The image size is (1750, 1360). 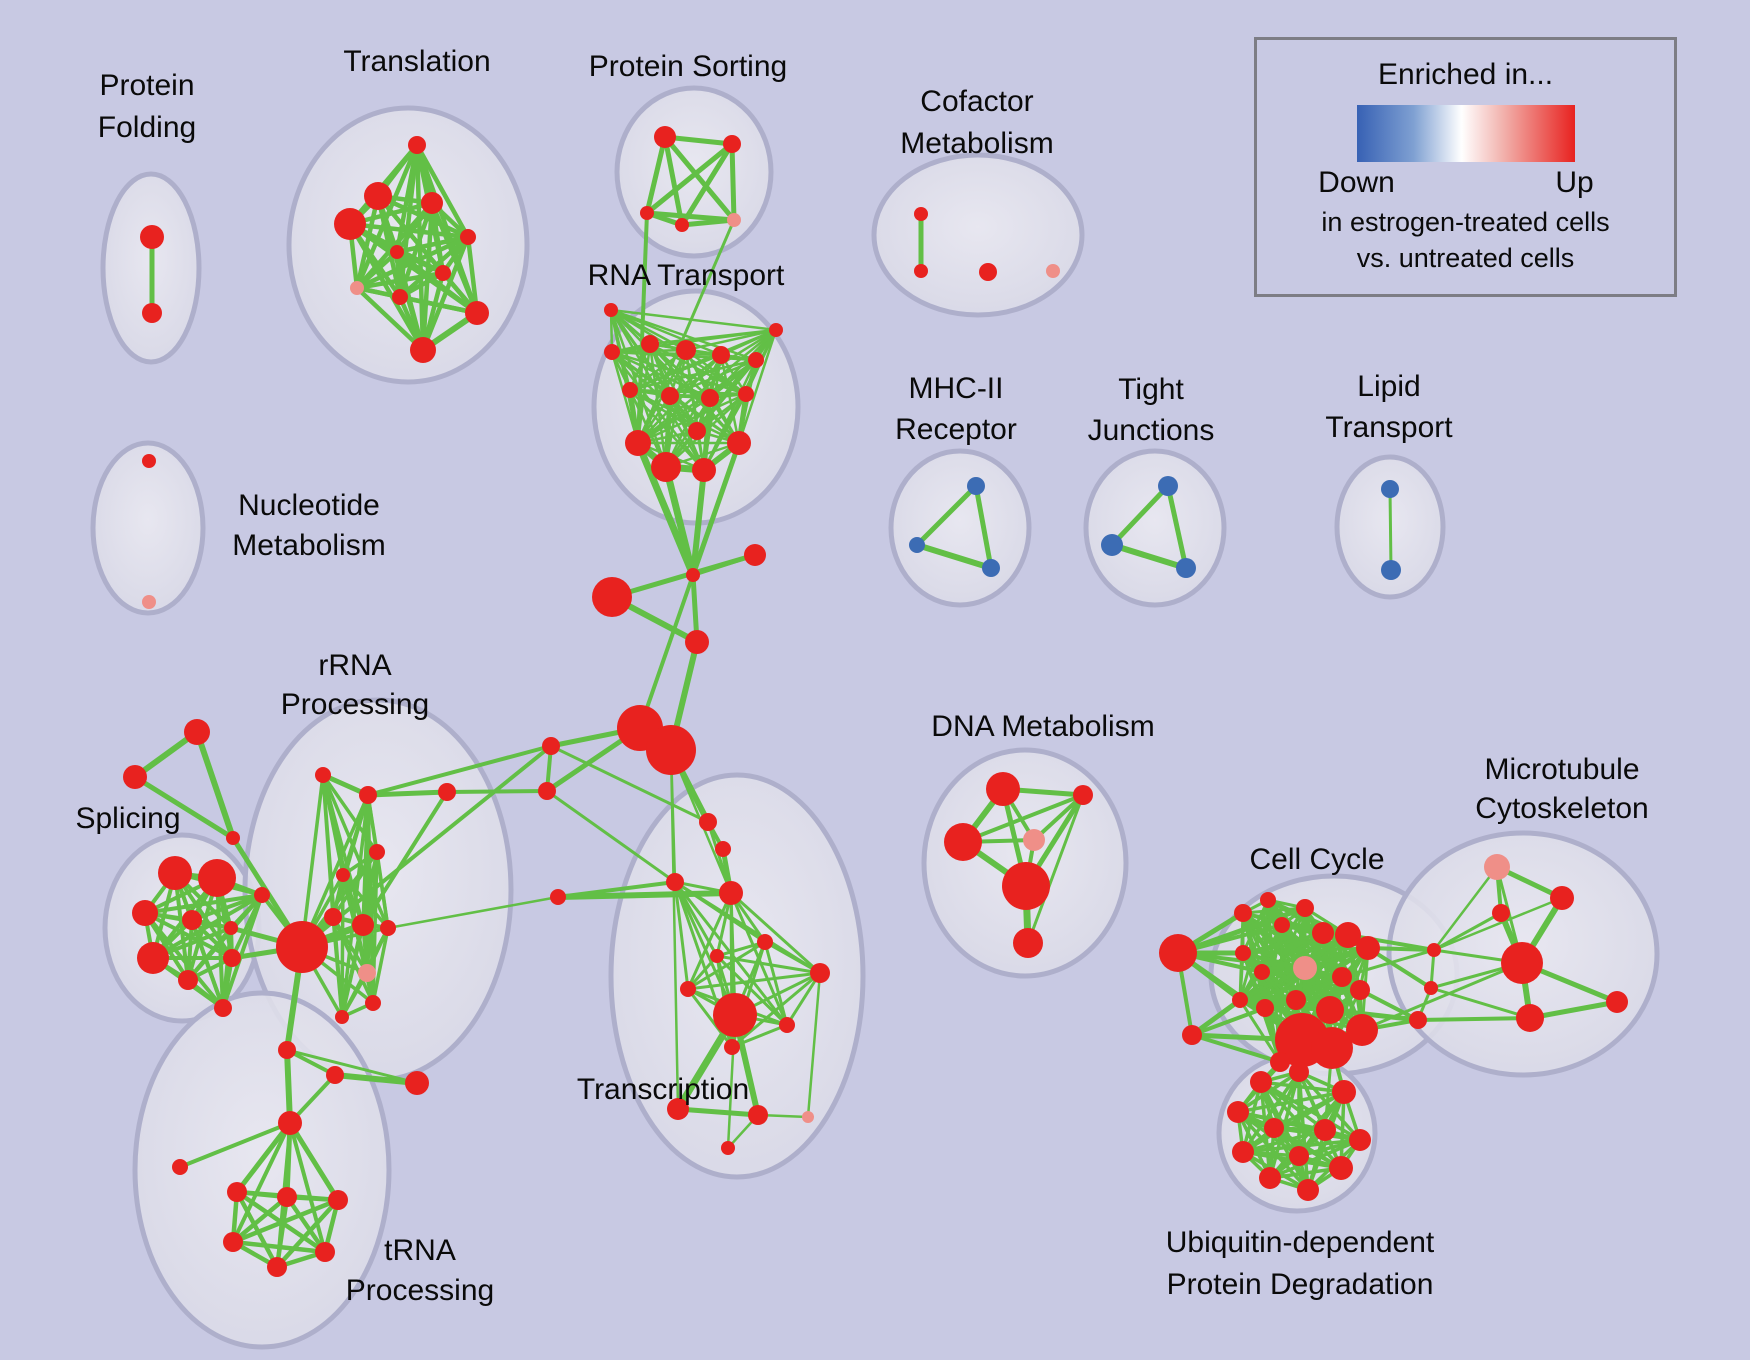 What do you see at coordinates (420, 1250) in the screenshot?
I see `trna-processing-label: tRNA` at bounding box center [420, 1250].